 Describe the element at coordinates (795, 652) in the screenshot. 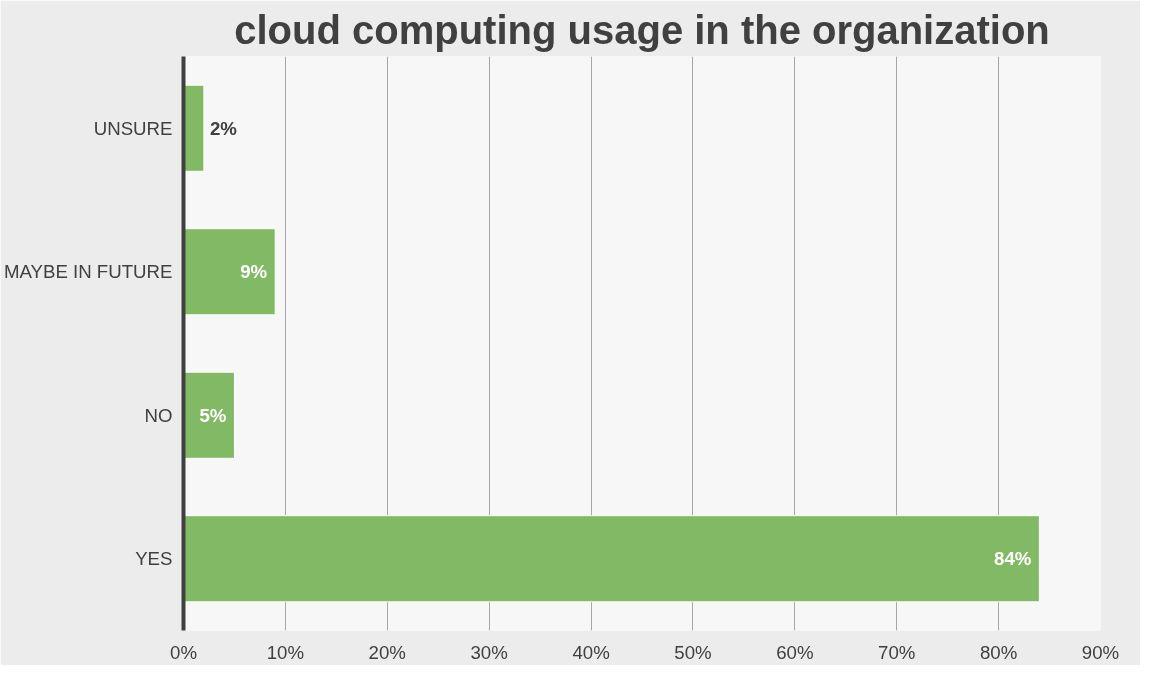

I see `x-tick-label: 60%` at that location.